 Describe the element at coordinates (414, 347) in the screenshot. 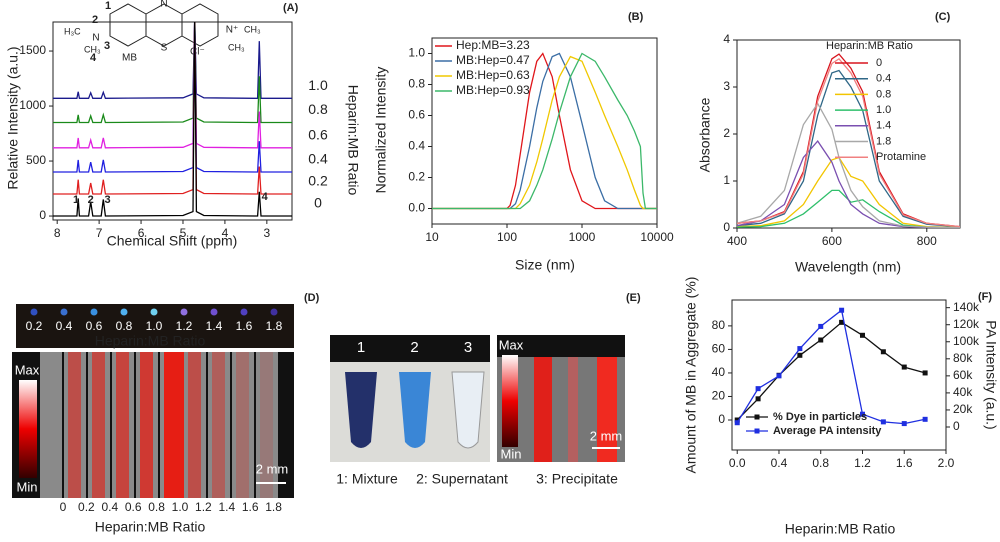

I see `tube-number: 2` at that location.